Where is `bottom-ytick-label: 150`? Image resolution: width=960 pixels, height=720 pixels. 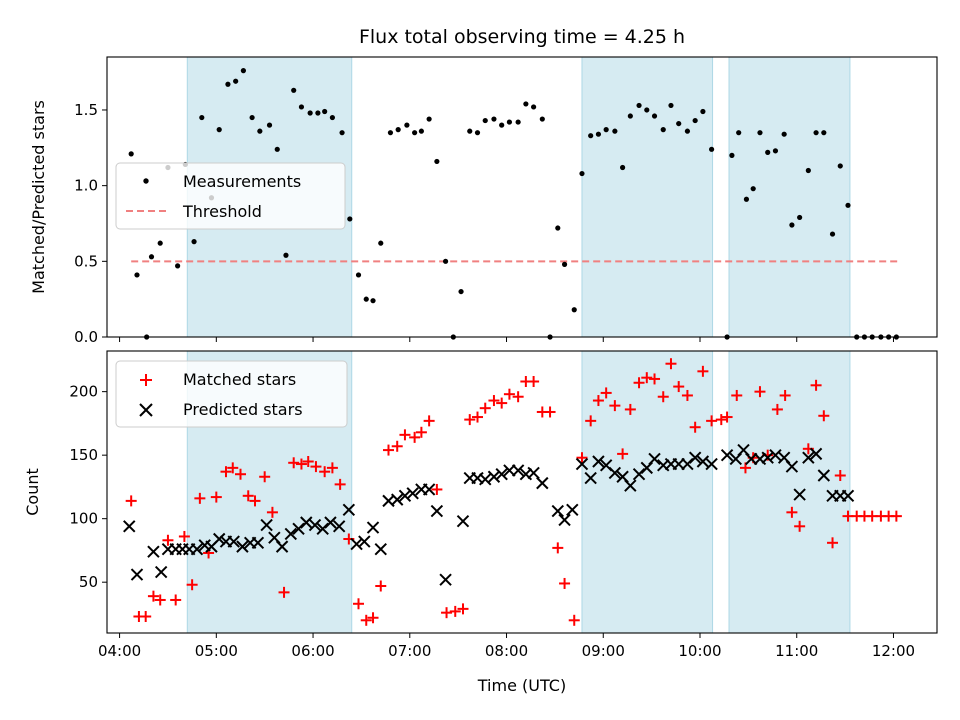 bottom-ytick-label: 150 is located at coordinates (83, 455).